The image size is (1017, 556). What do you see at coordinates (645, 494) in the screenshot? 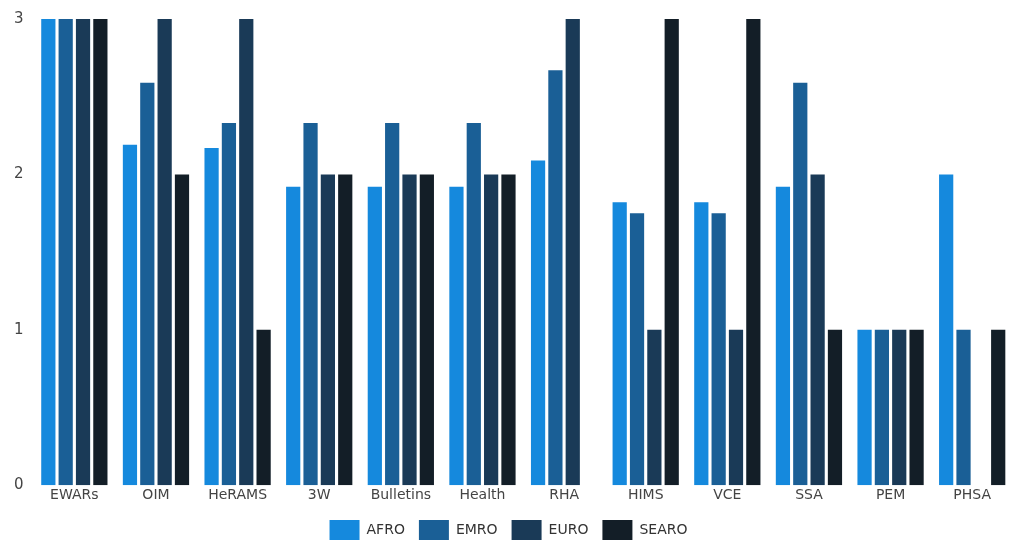
I see `x-tick-label: HIMS` at bounding box center [645, 494].